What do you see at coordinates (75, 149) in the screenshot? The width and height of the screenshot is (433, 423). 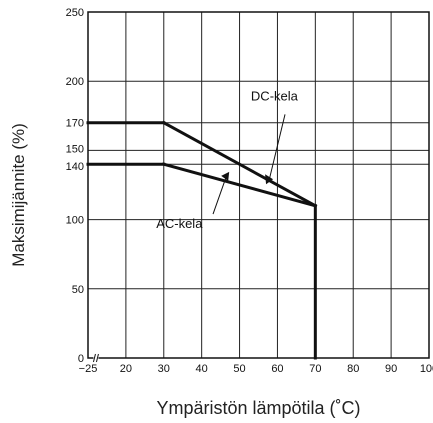 I see `y-tick-label: 150` at bounding box center [75, 149].